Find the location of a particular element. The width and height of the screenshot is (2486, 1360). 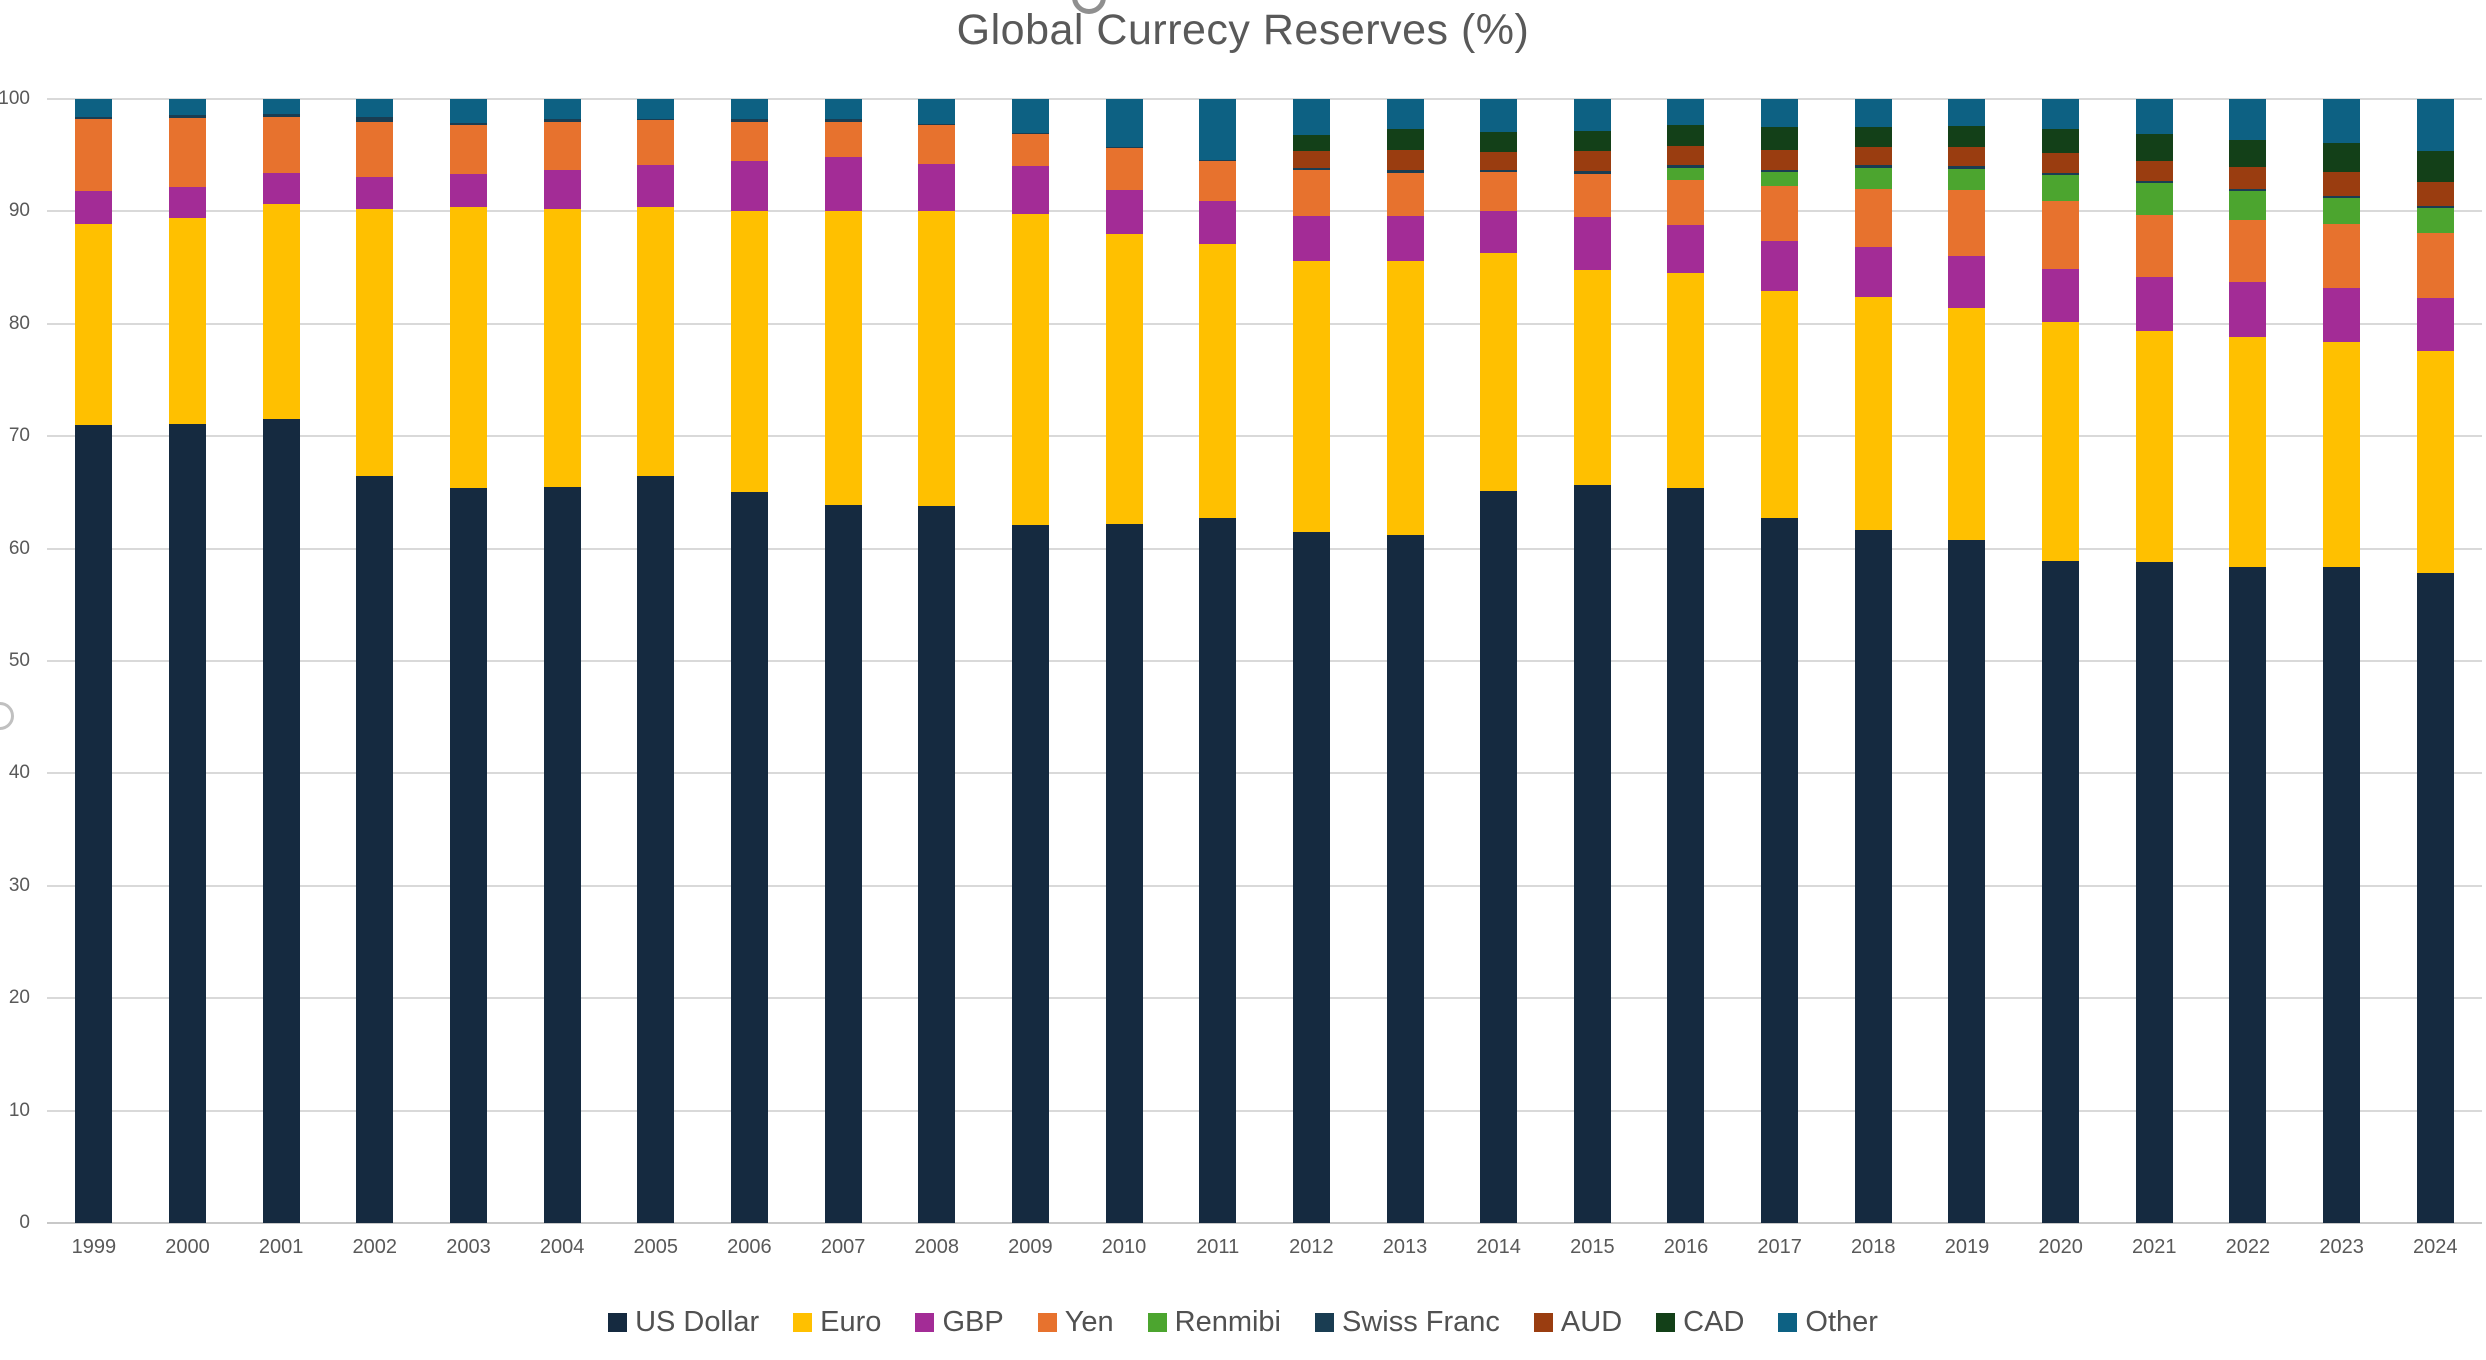

segment-us-dollar-2001 is located at coordinates (281, 821).